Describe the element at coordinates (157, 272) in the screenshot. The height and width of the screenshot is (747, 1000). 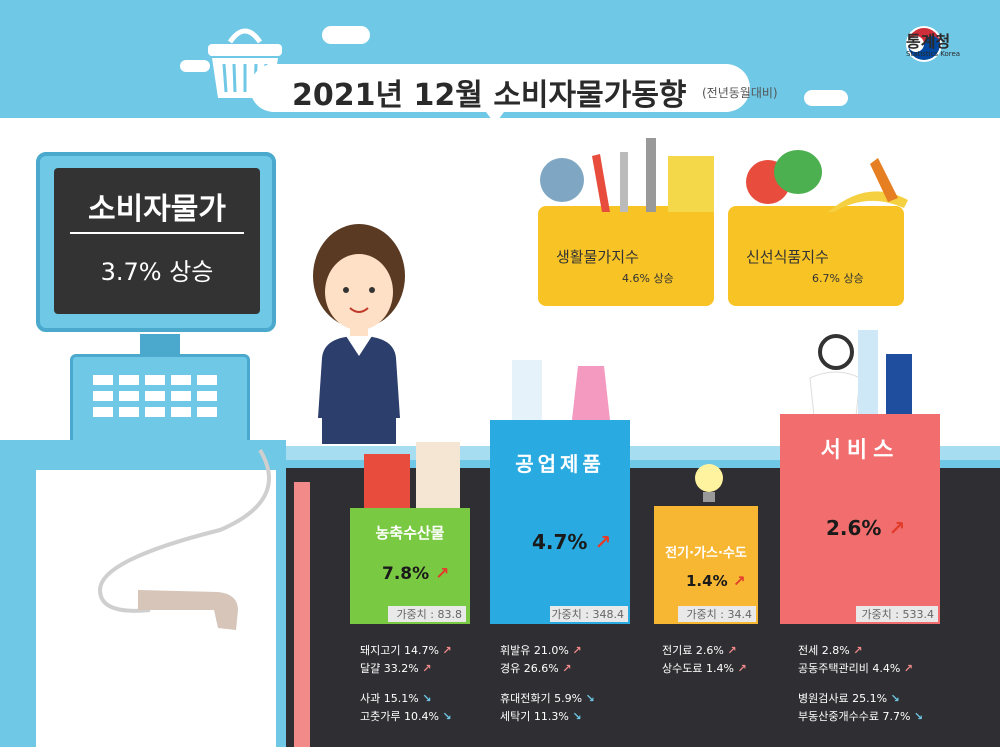
I see `cpi-value: 3.7% 상승` at that location.